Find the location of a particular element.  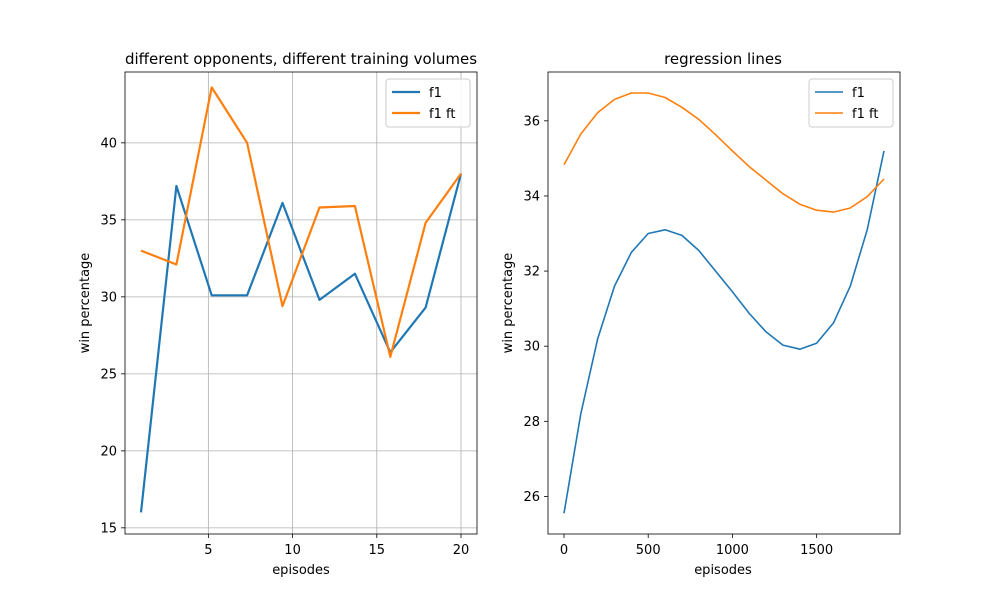

right-chart-title: regression lines is located at coordinates (723, 59).